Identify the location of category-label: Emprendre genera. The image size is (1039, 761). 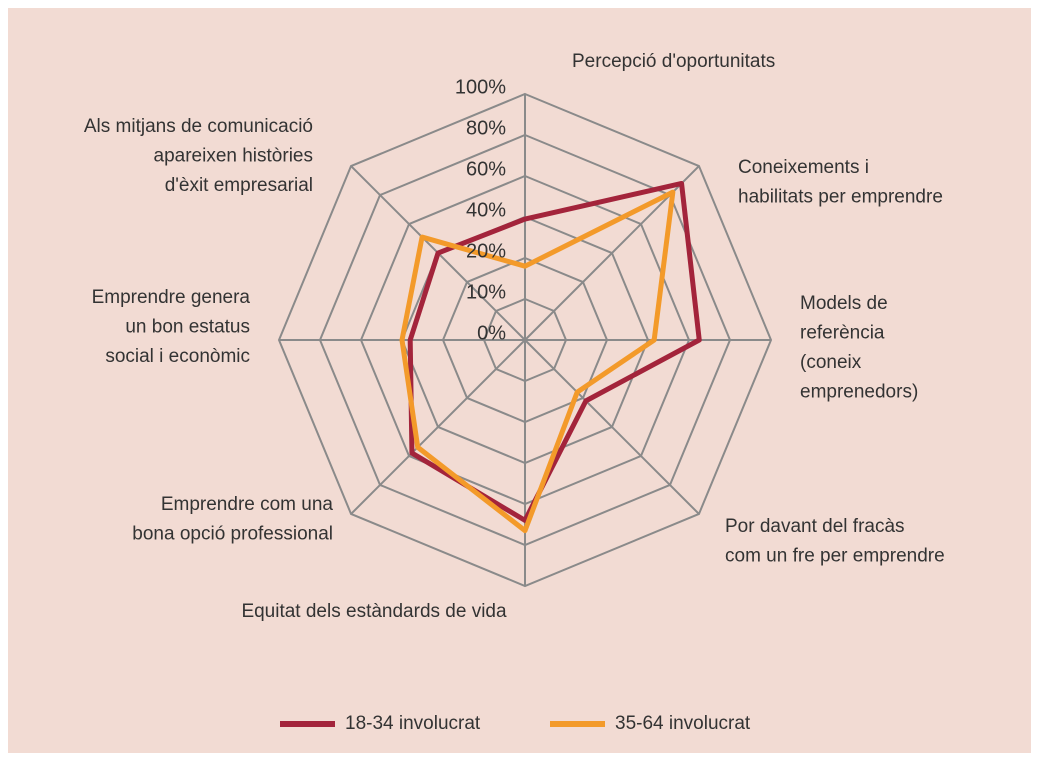
(171, 297).